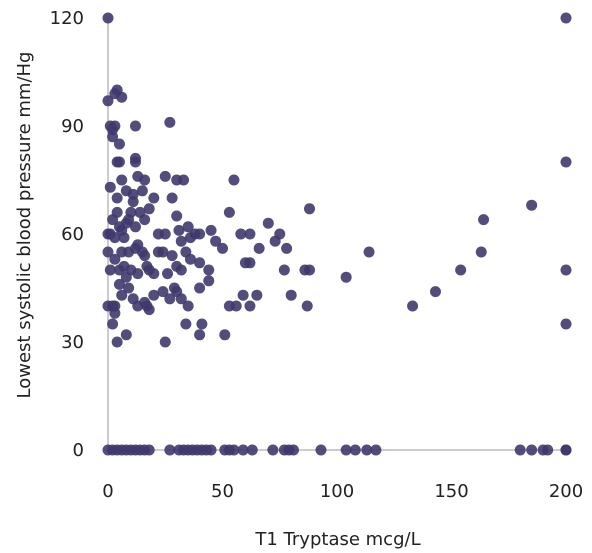  I want to click on y-tick-labels: 0 30 60 90 120, so click(67, 234).